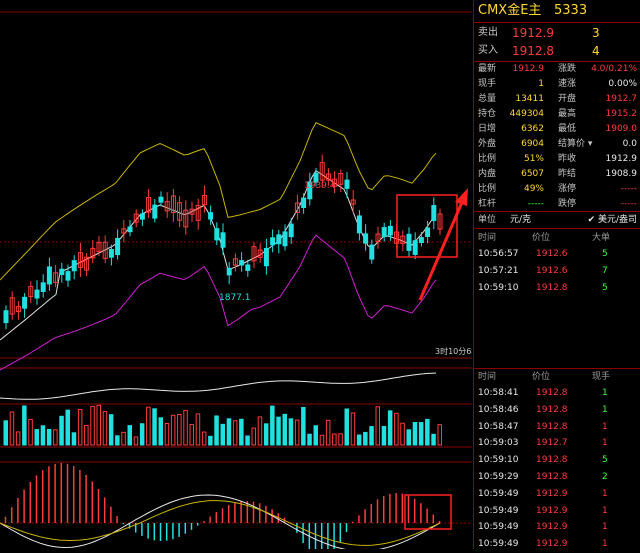 This screenshot has height=553, width=640. Describe the element at coordinates (557, 99) in the screenshot. I see `stat-row: 总量 13411 开盘 1912.7` at that location.